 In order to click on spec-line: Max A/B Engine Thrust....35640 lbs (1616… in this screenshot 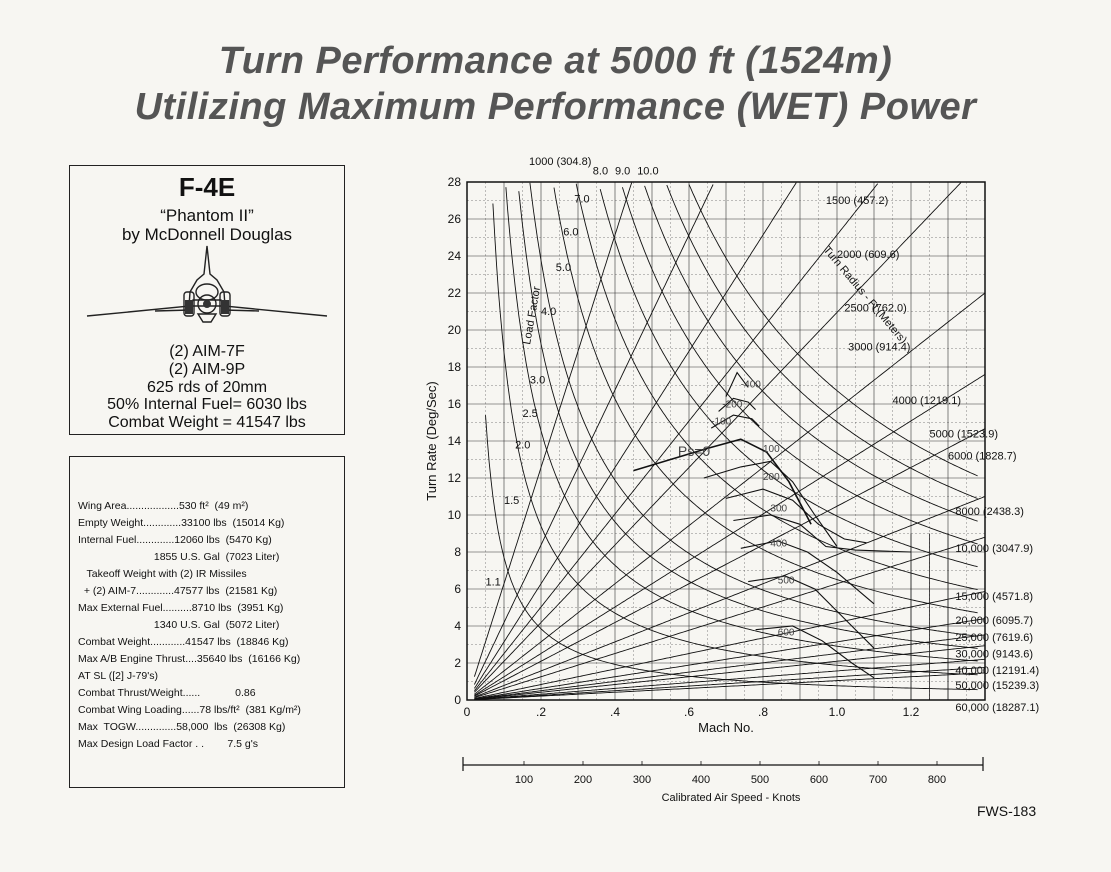, I will do `click(189, 659)`.